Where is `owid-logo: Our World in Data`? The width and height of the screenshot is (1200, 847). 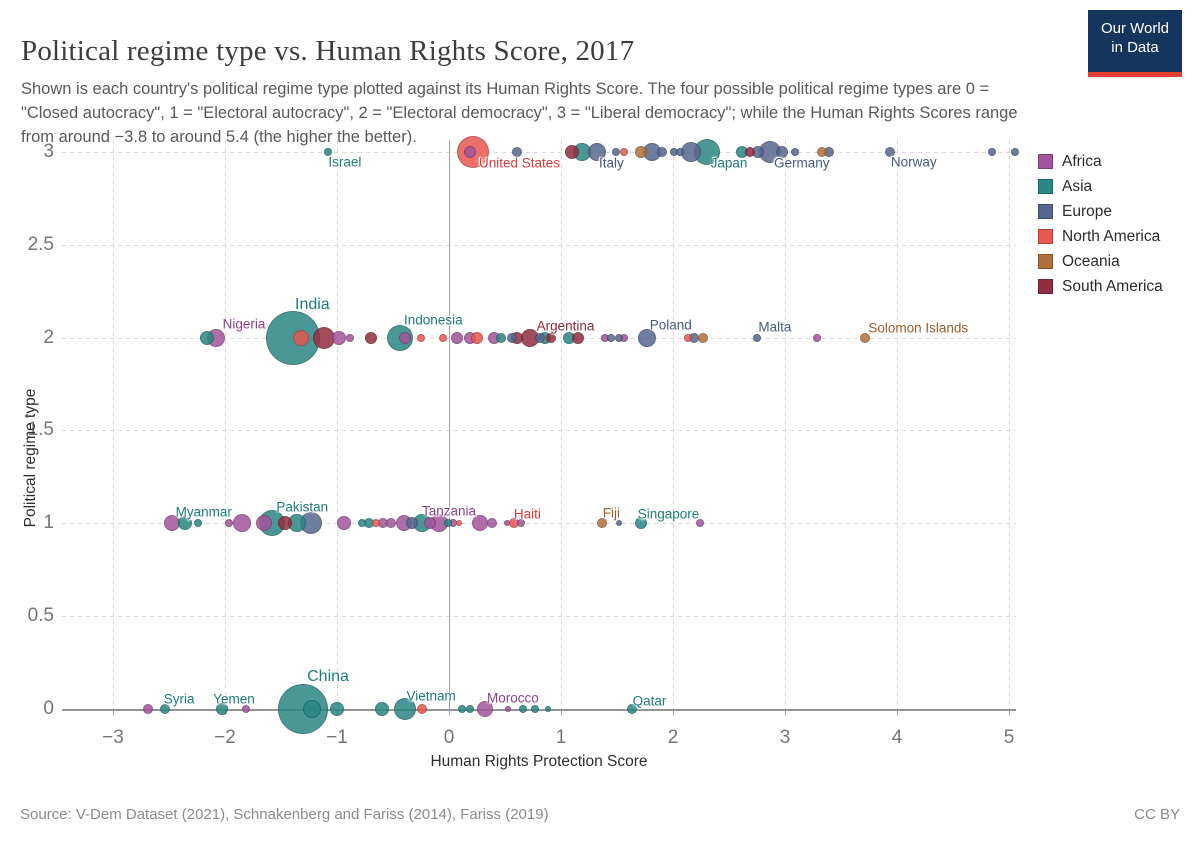 owid-logo: Our World in Data is located at coordinates (1135, 43).